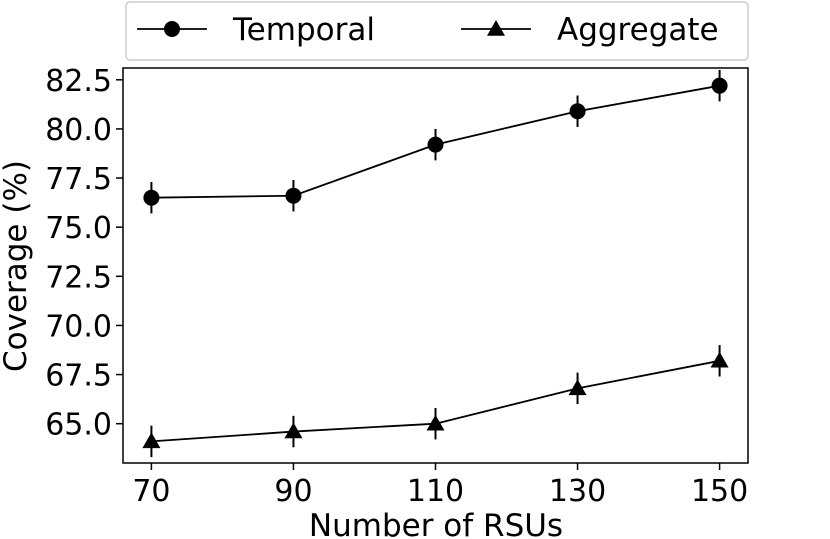 This screenshot has height=539, width=830. I want to click on y-tick-label: 65.0, so click(78, 425).